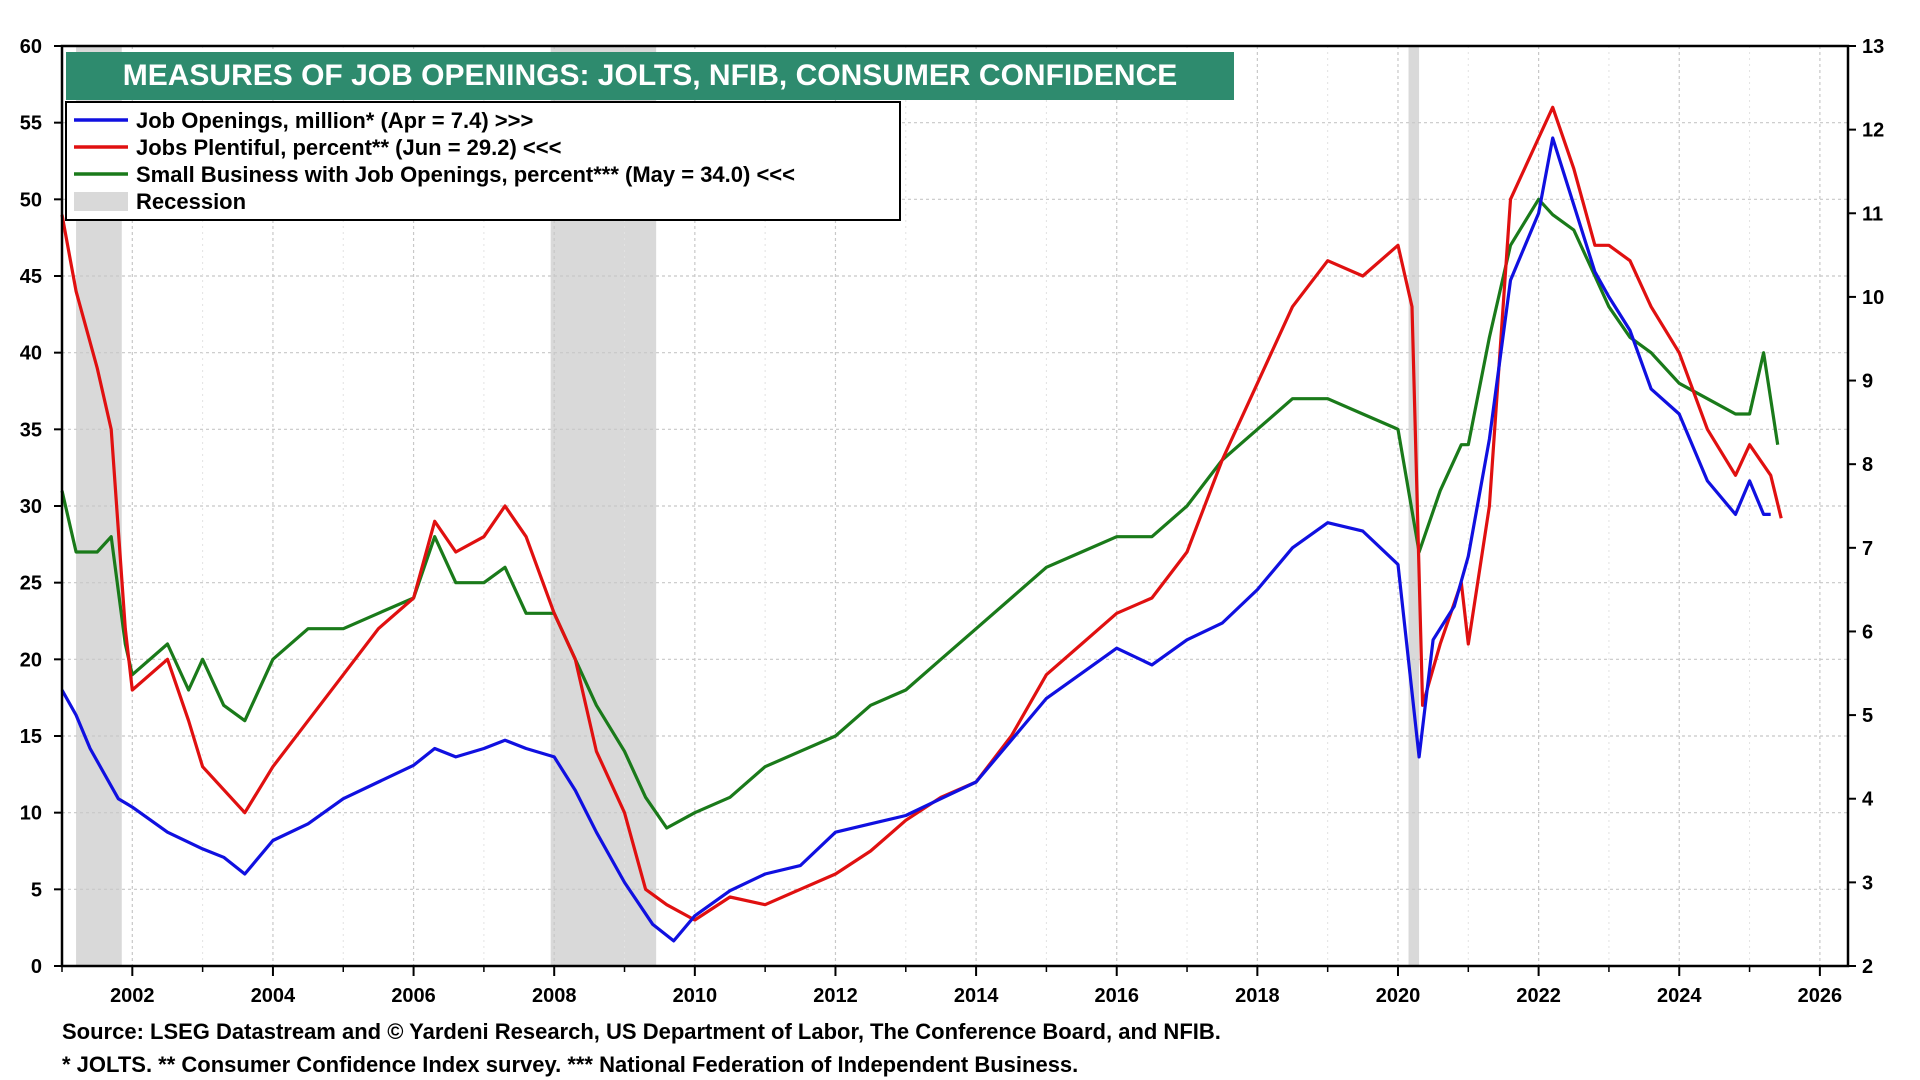 Image resolution: width=1920 pixels, height=1080 pixels. Describe the element at coordinates (1873, 298) in the screenshot. I see `right-tick-label-10: 10` at that location.